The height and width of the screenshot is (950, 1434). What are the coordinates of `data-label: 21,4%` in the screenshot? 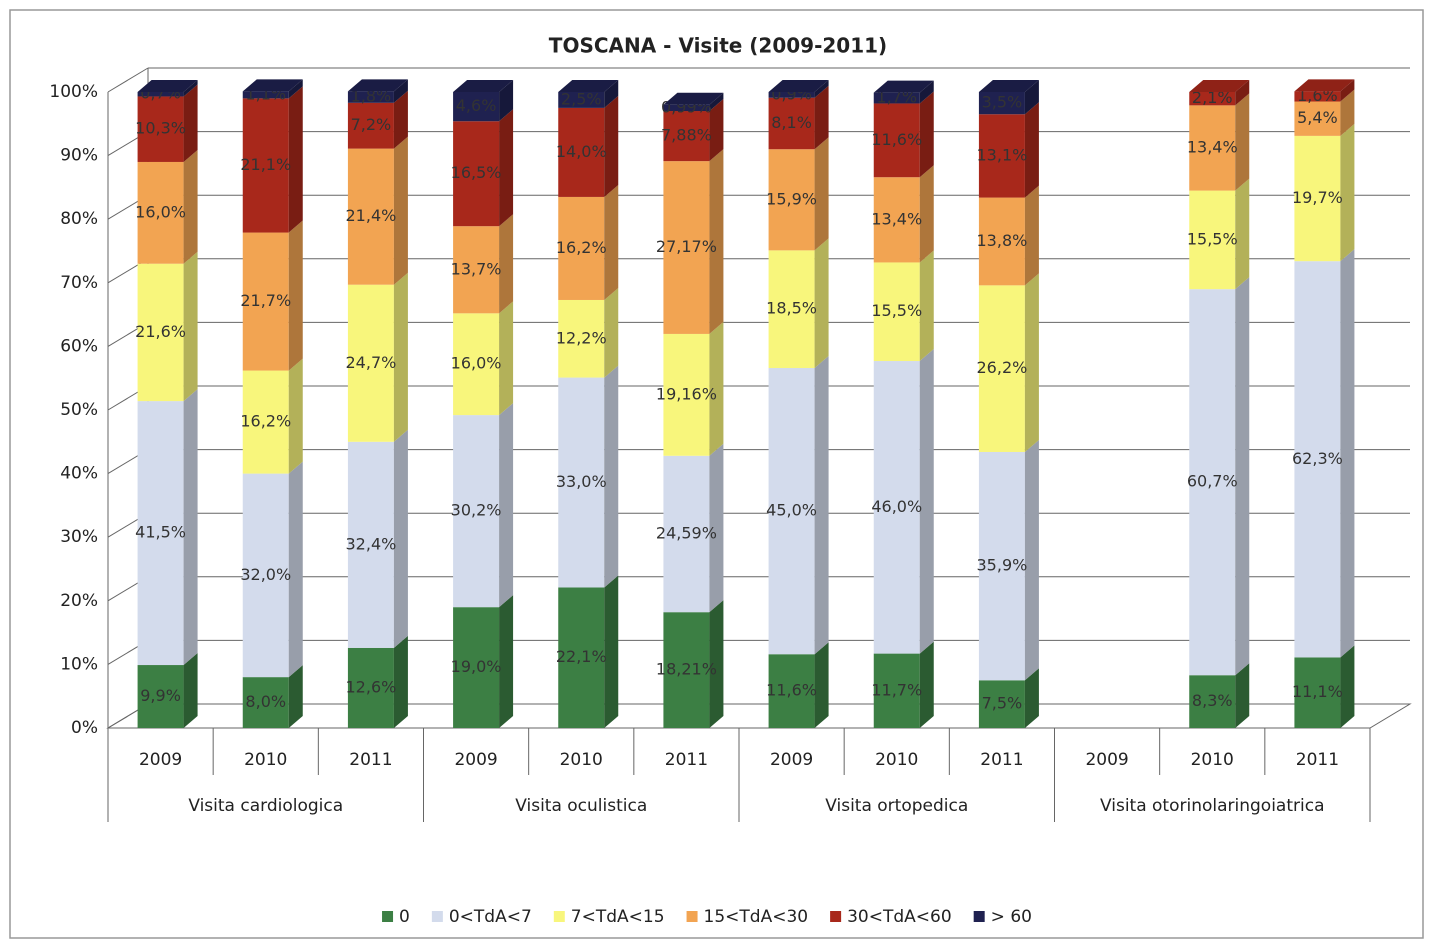 It's located at (371, 215).